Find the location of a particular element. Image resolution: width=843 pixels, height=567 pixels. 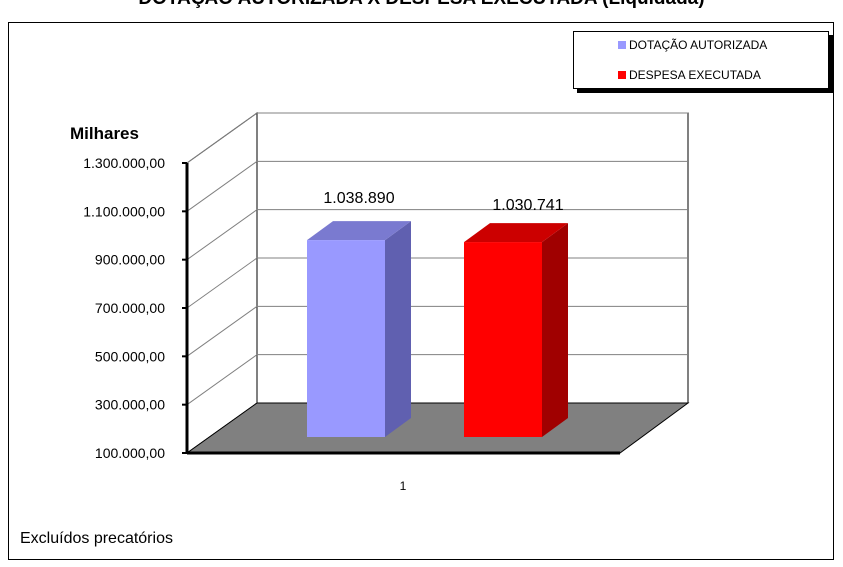

y-tick-label: 300.000,00 is located at coordinates (130, 405).